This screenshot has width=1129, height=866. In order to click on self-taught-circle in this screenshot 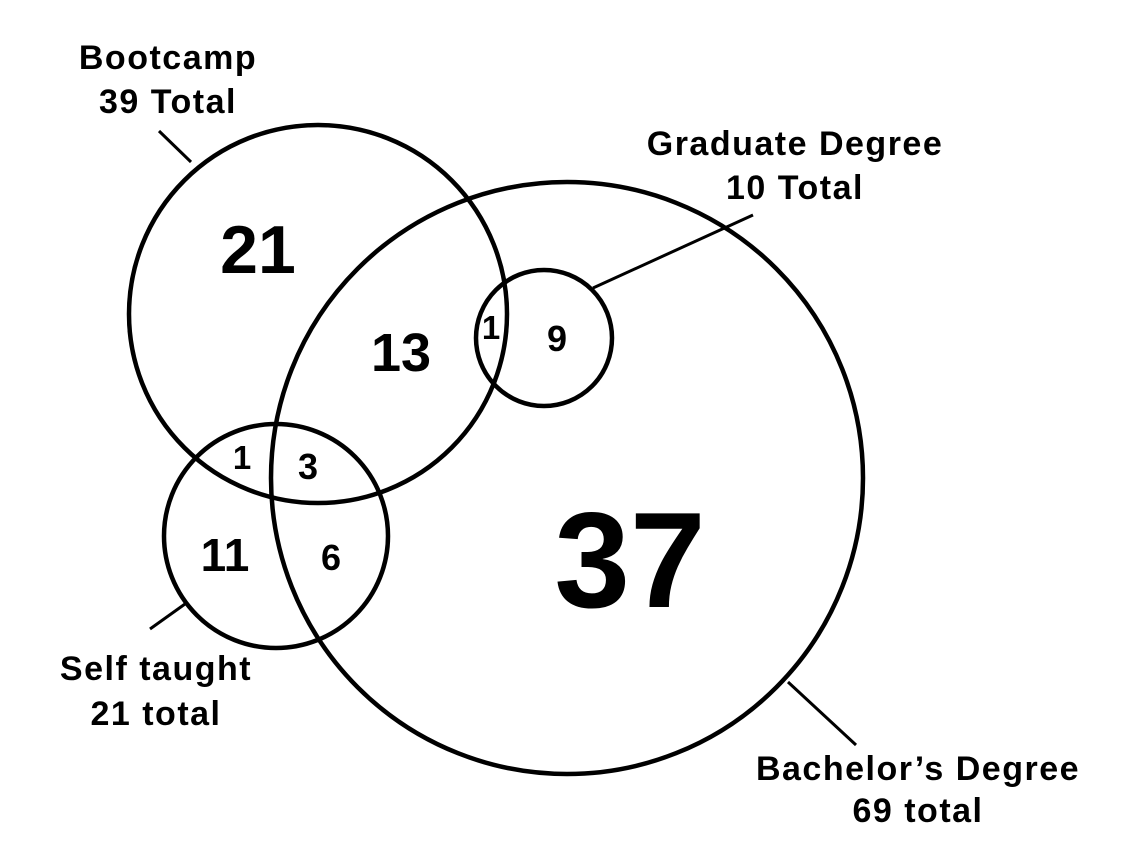, I will do `click(276, 536)`.